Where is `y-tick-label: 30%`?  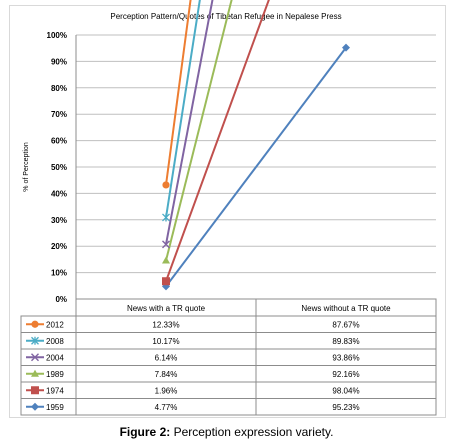
y-tick-label: 30% is located at coordinates (59, 220).